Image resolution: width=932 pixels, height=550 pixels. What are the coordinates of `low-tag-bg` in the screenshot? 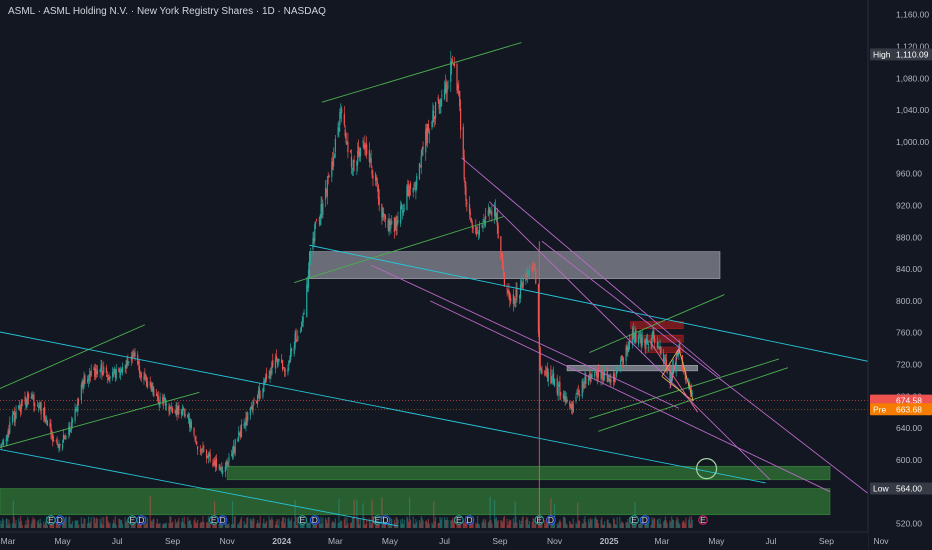 It's located at (901, 488).